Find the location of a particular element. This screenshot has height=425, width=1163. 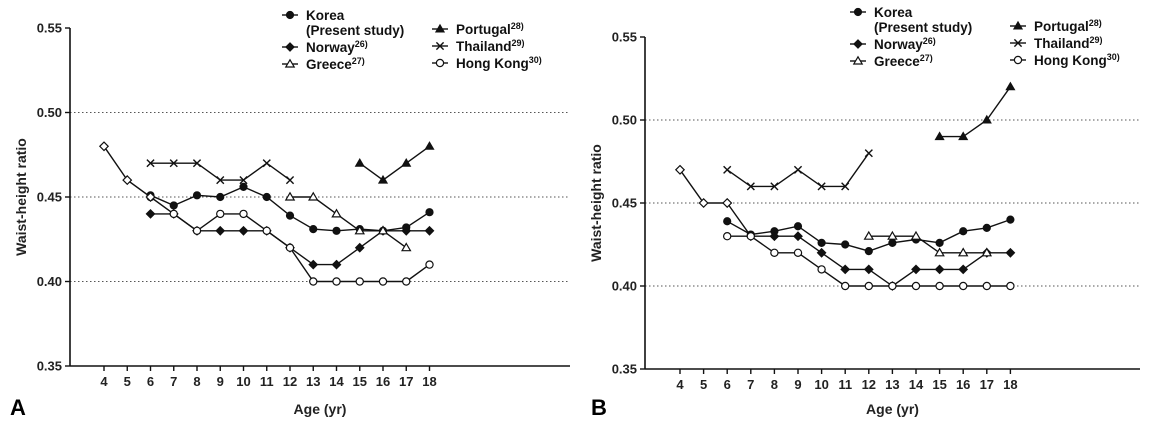

panel-label: B is located at coordinates (599, 407).